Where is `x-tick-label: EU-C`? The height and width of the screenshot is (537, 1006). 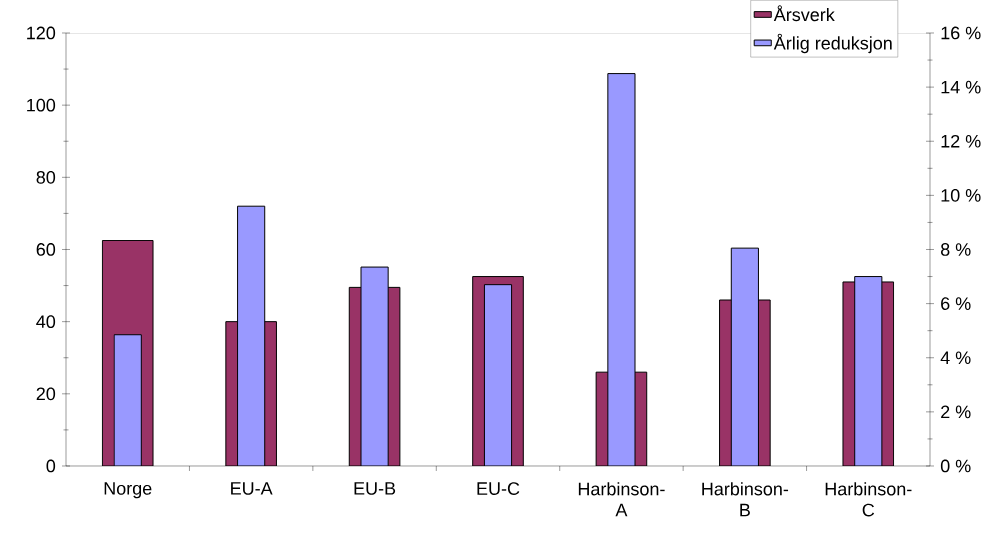
x-tick-label: EU-C is located at coordinates (498, 488).